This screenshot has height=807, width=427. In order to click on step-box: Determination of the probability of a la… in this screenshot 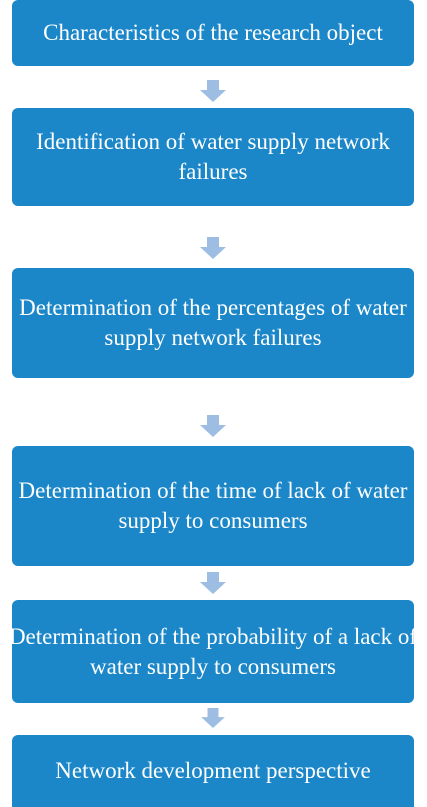, I will do `click(213, 651)`.